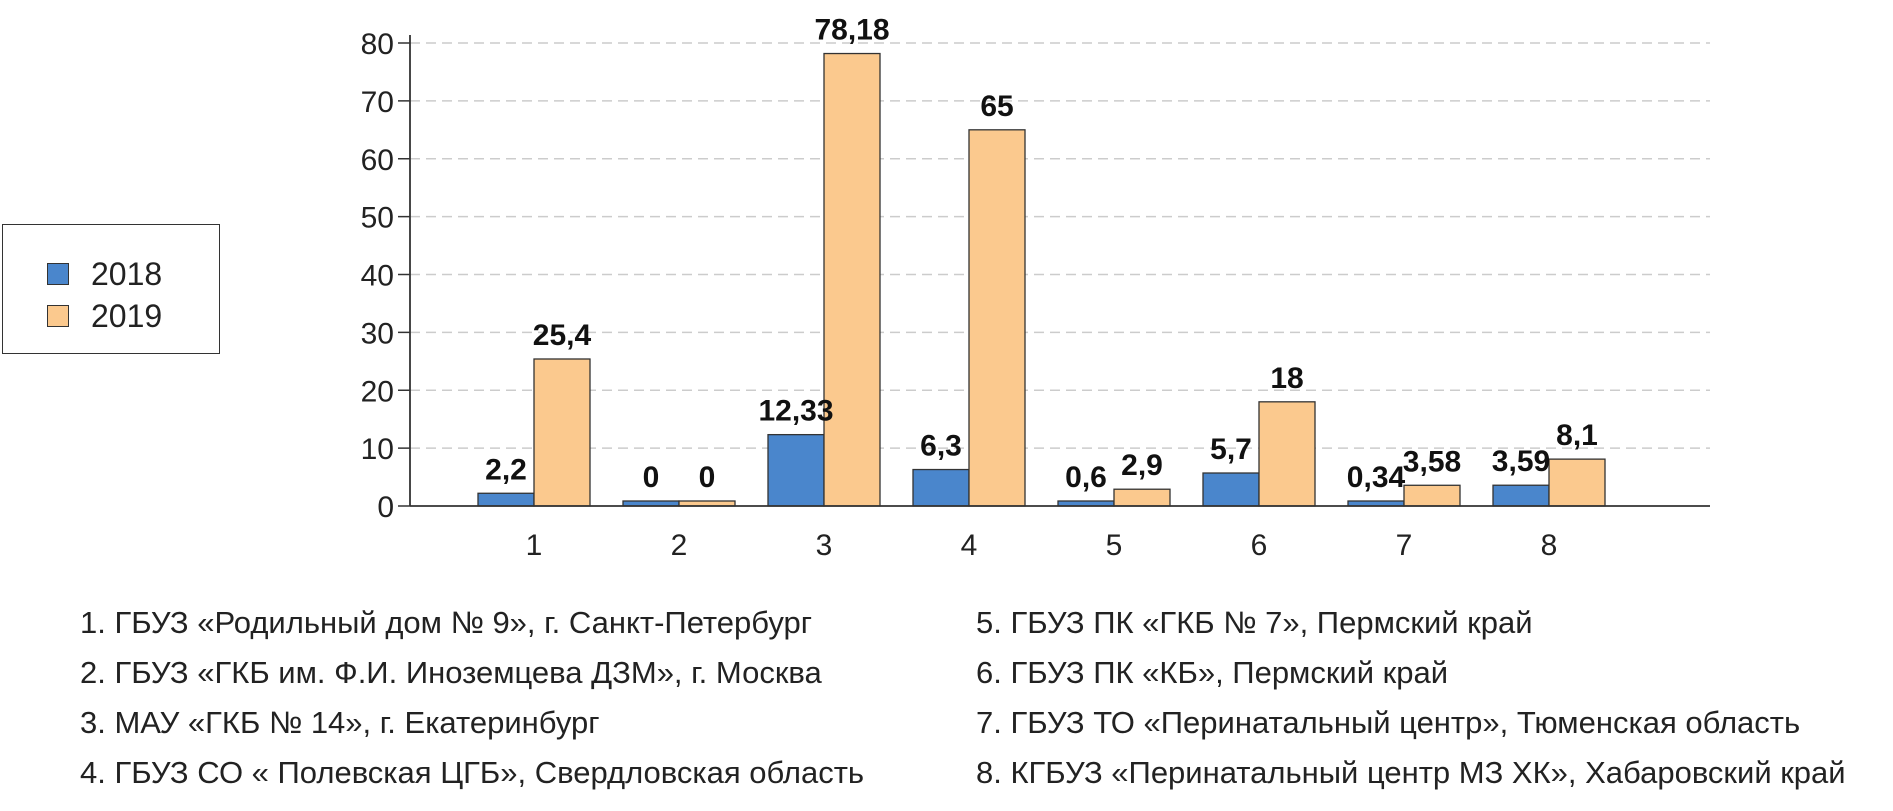  Describe the element at coordinates (377, 102) in the screenshot. I see `y-tick-label-70: 70` at that location.